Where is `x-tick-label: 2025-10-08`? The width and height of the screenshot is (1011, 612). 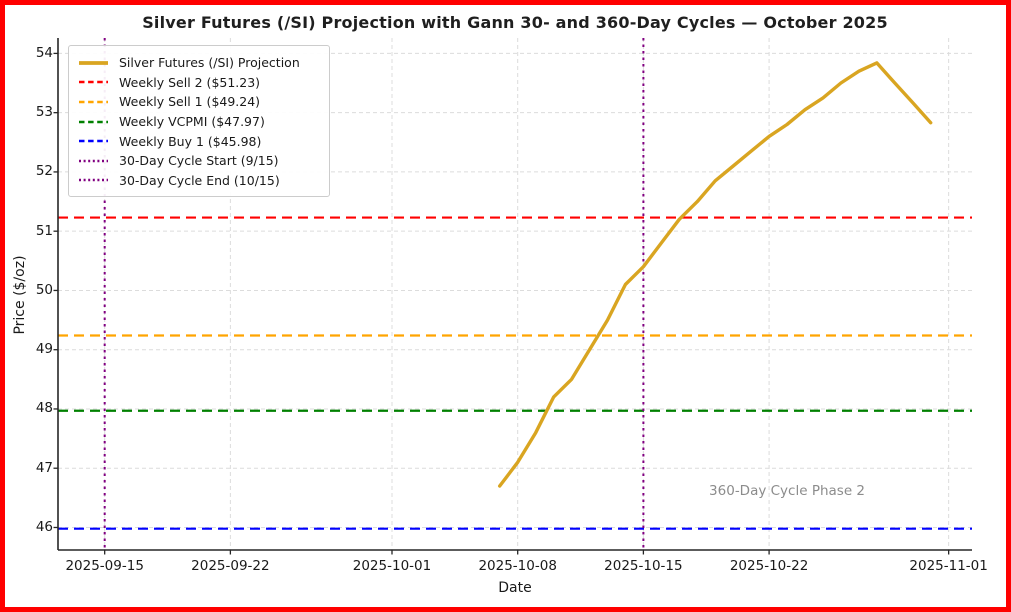 x-tick-label: 2025-10-08 is located at coordinates (517, 566).